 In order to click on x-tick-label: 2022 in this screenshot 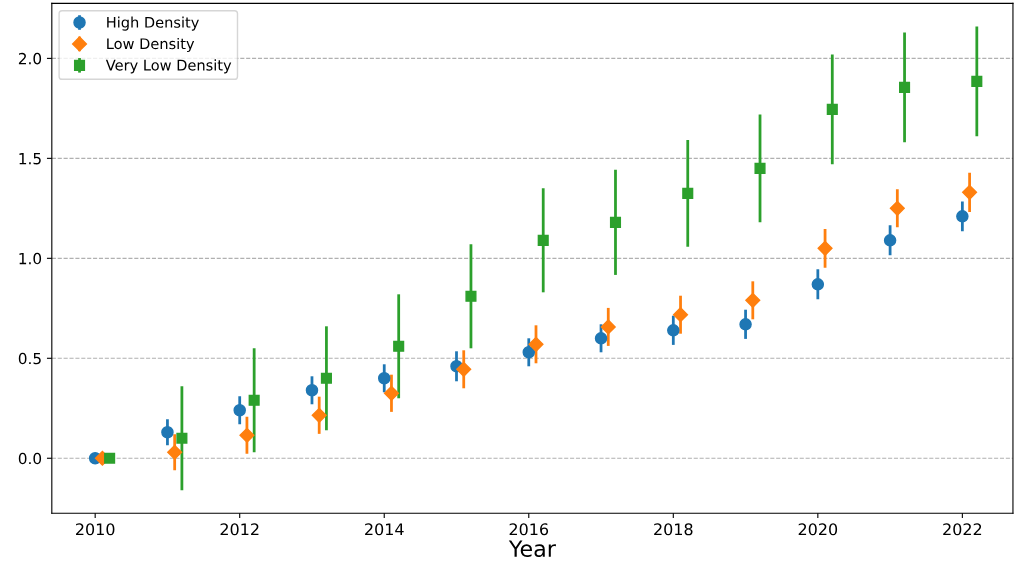, I will do `click(962, 529)`.